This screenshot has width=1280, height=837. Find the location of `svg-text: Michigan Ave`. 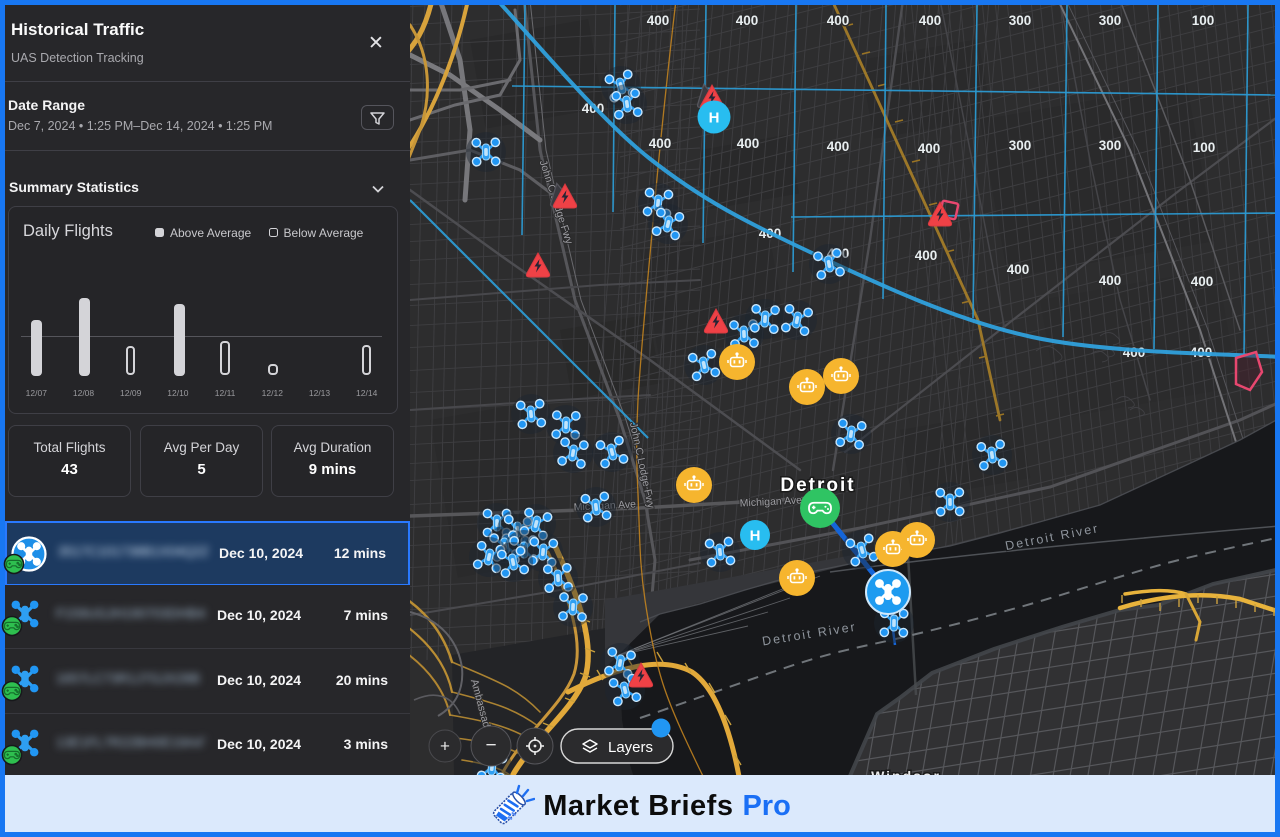

svg-text: Michigan Ave is located at coordinates (770, 501).